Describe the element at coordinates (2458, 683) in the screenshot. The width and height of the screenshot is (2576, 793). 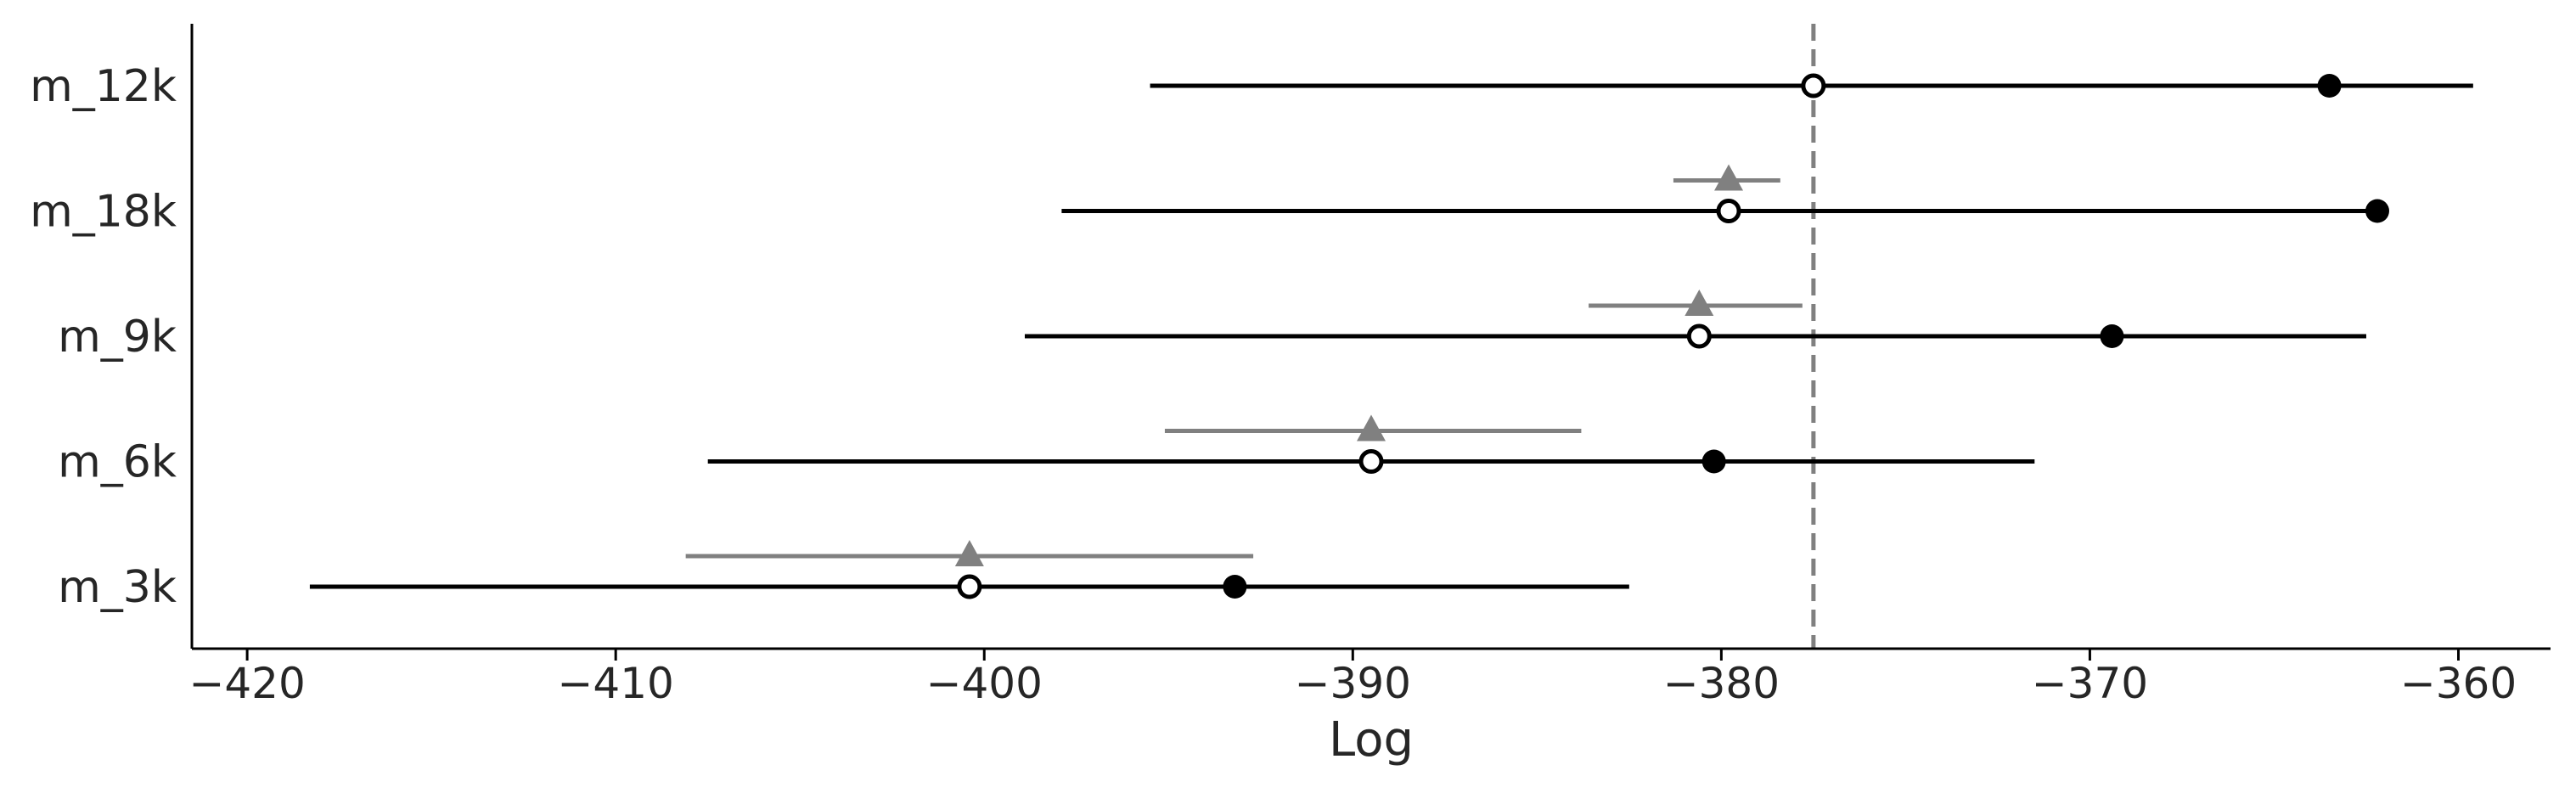
I see `x-tick-label: −360` at that location.